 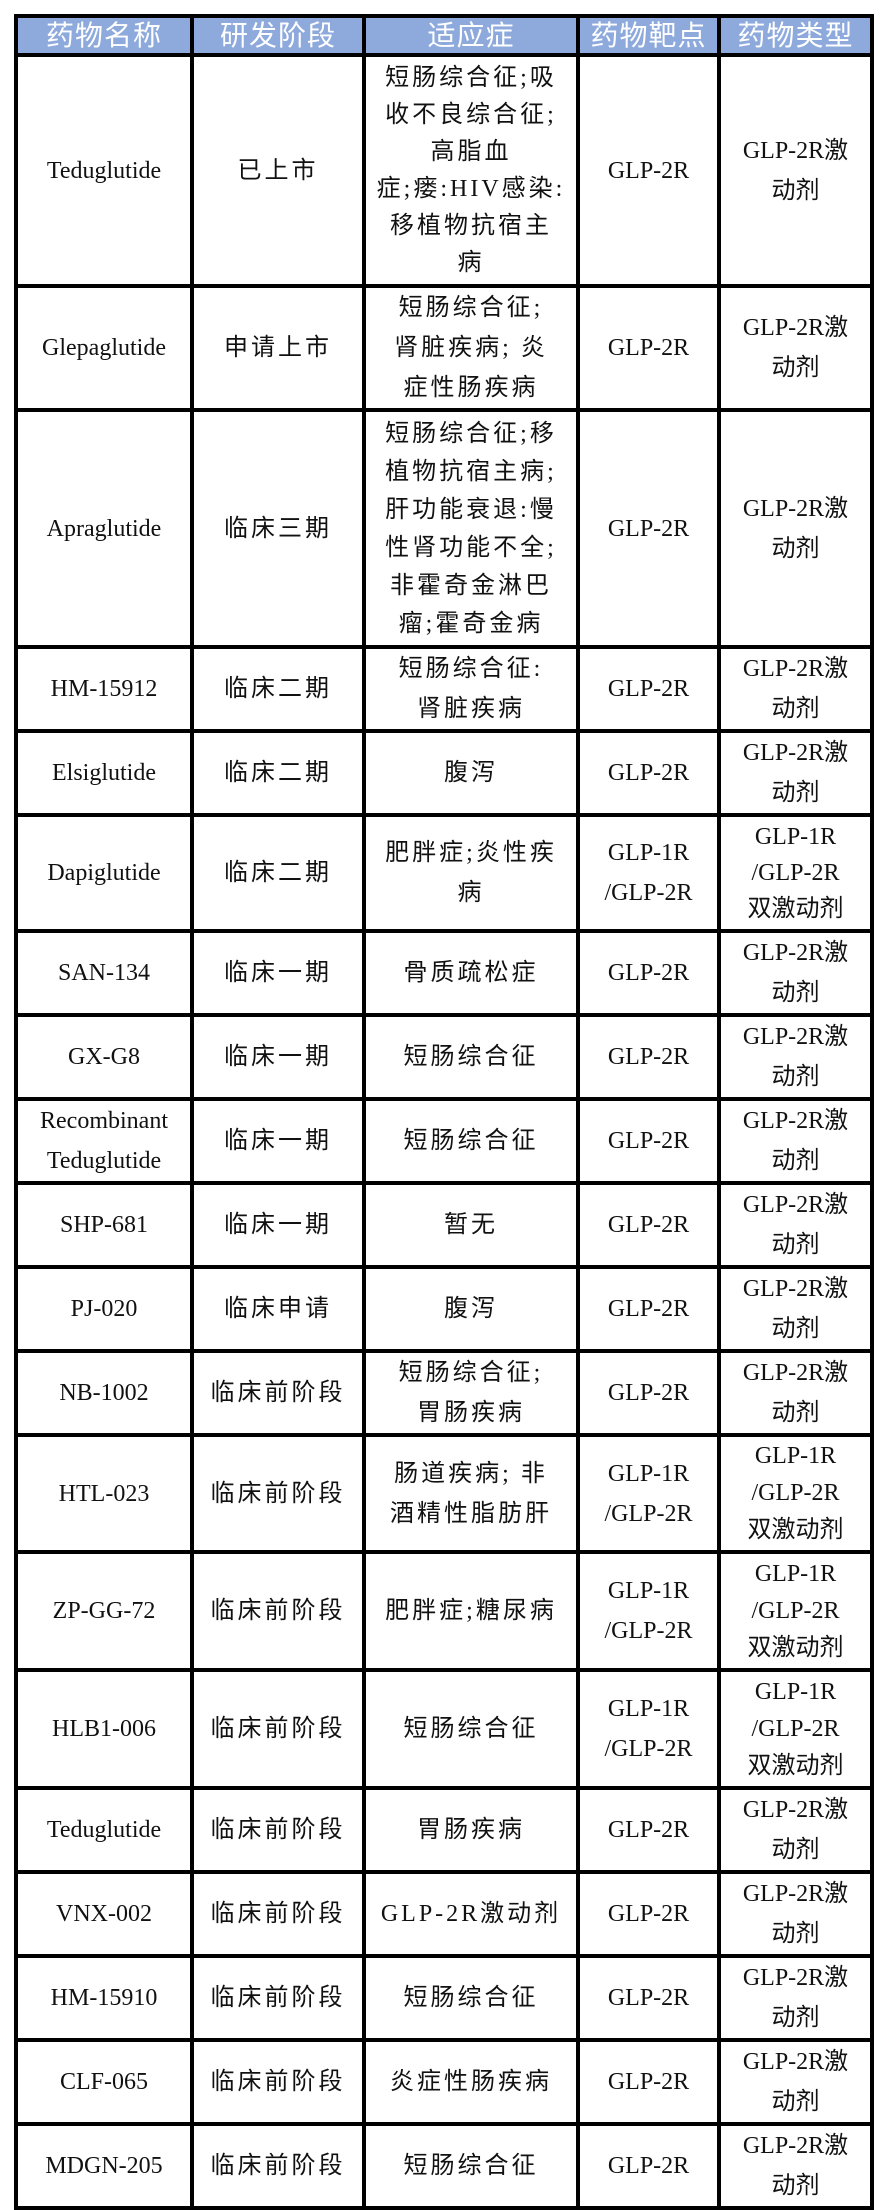 What do you see at coordinates (104, 1141) in the screenshot?
I see `cell-drug-name: Recombinant Teduglutide` at bounding box center [104, 1141].